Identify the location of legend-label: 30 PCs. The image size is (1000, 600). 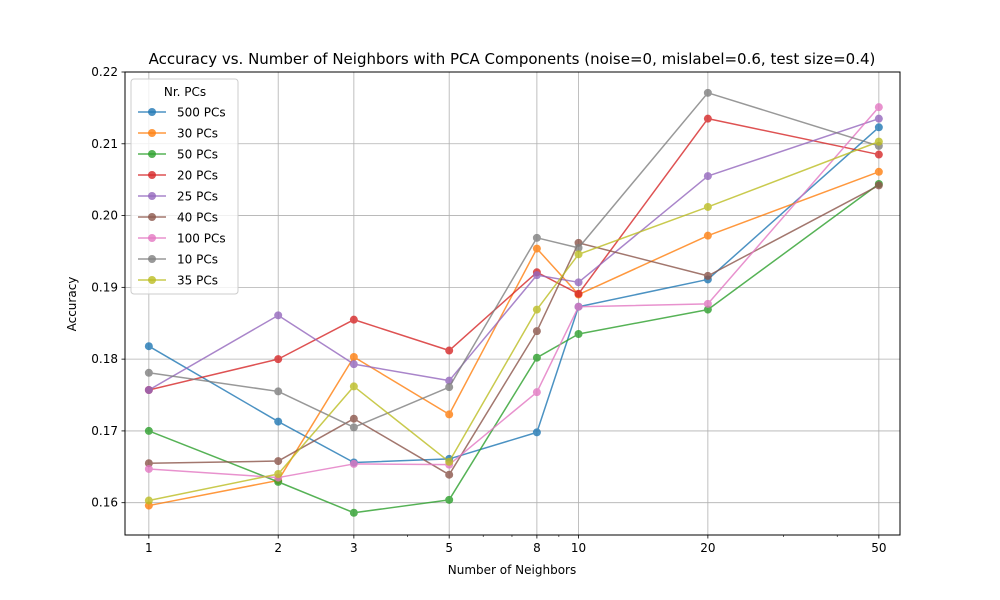
(197, 134).